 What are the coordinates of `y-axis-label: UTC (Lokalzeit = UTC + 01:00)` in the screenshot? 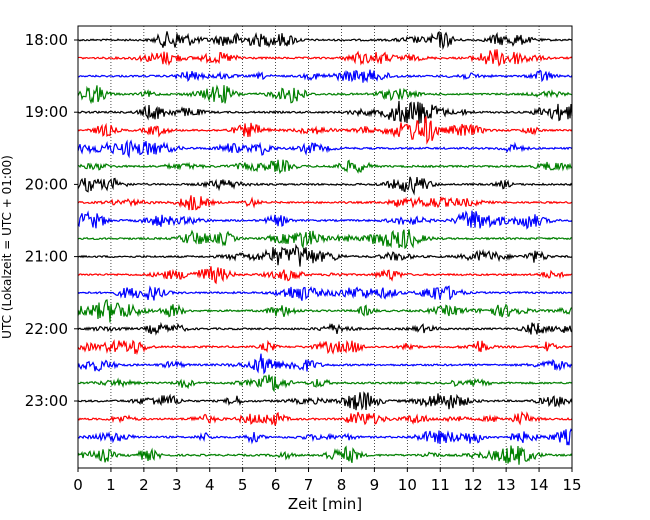 It's located at (7, 247).